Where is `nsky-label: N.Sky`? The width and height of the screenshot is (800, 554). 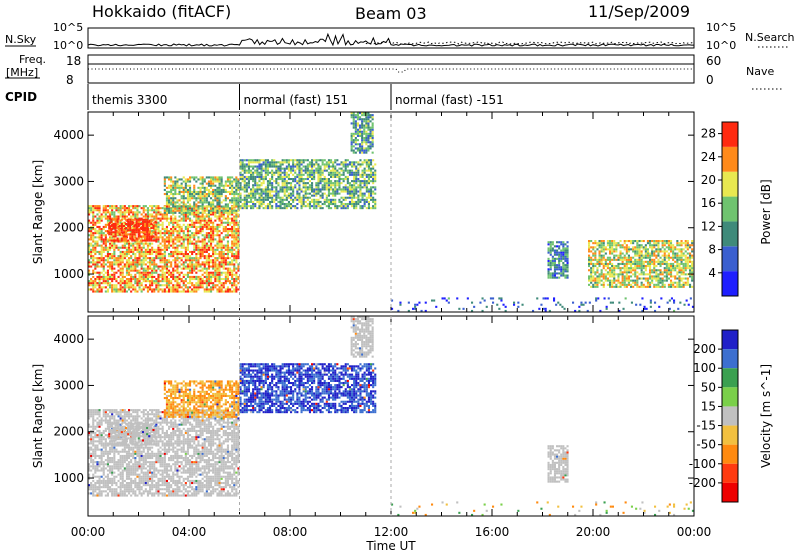 nsky-label: N.Sky is located at coordinates (21, 39).